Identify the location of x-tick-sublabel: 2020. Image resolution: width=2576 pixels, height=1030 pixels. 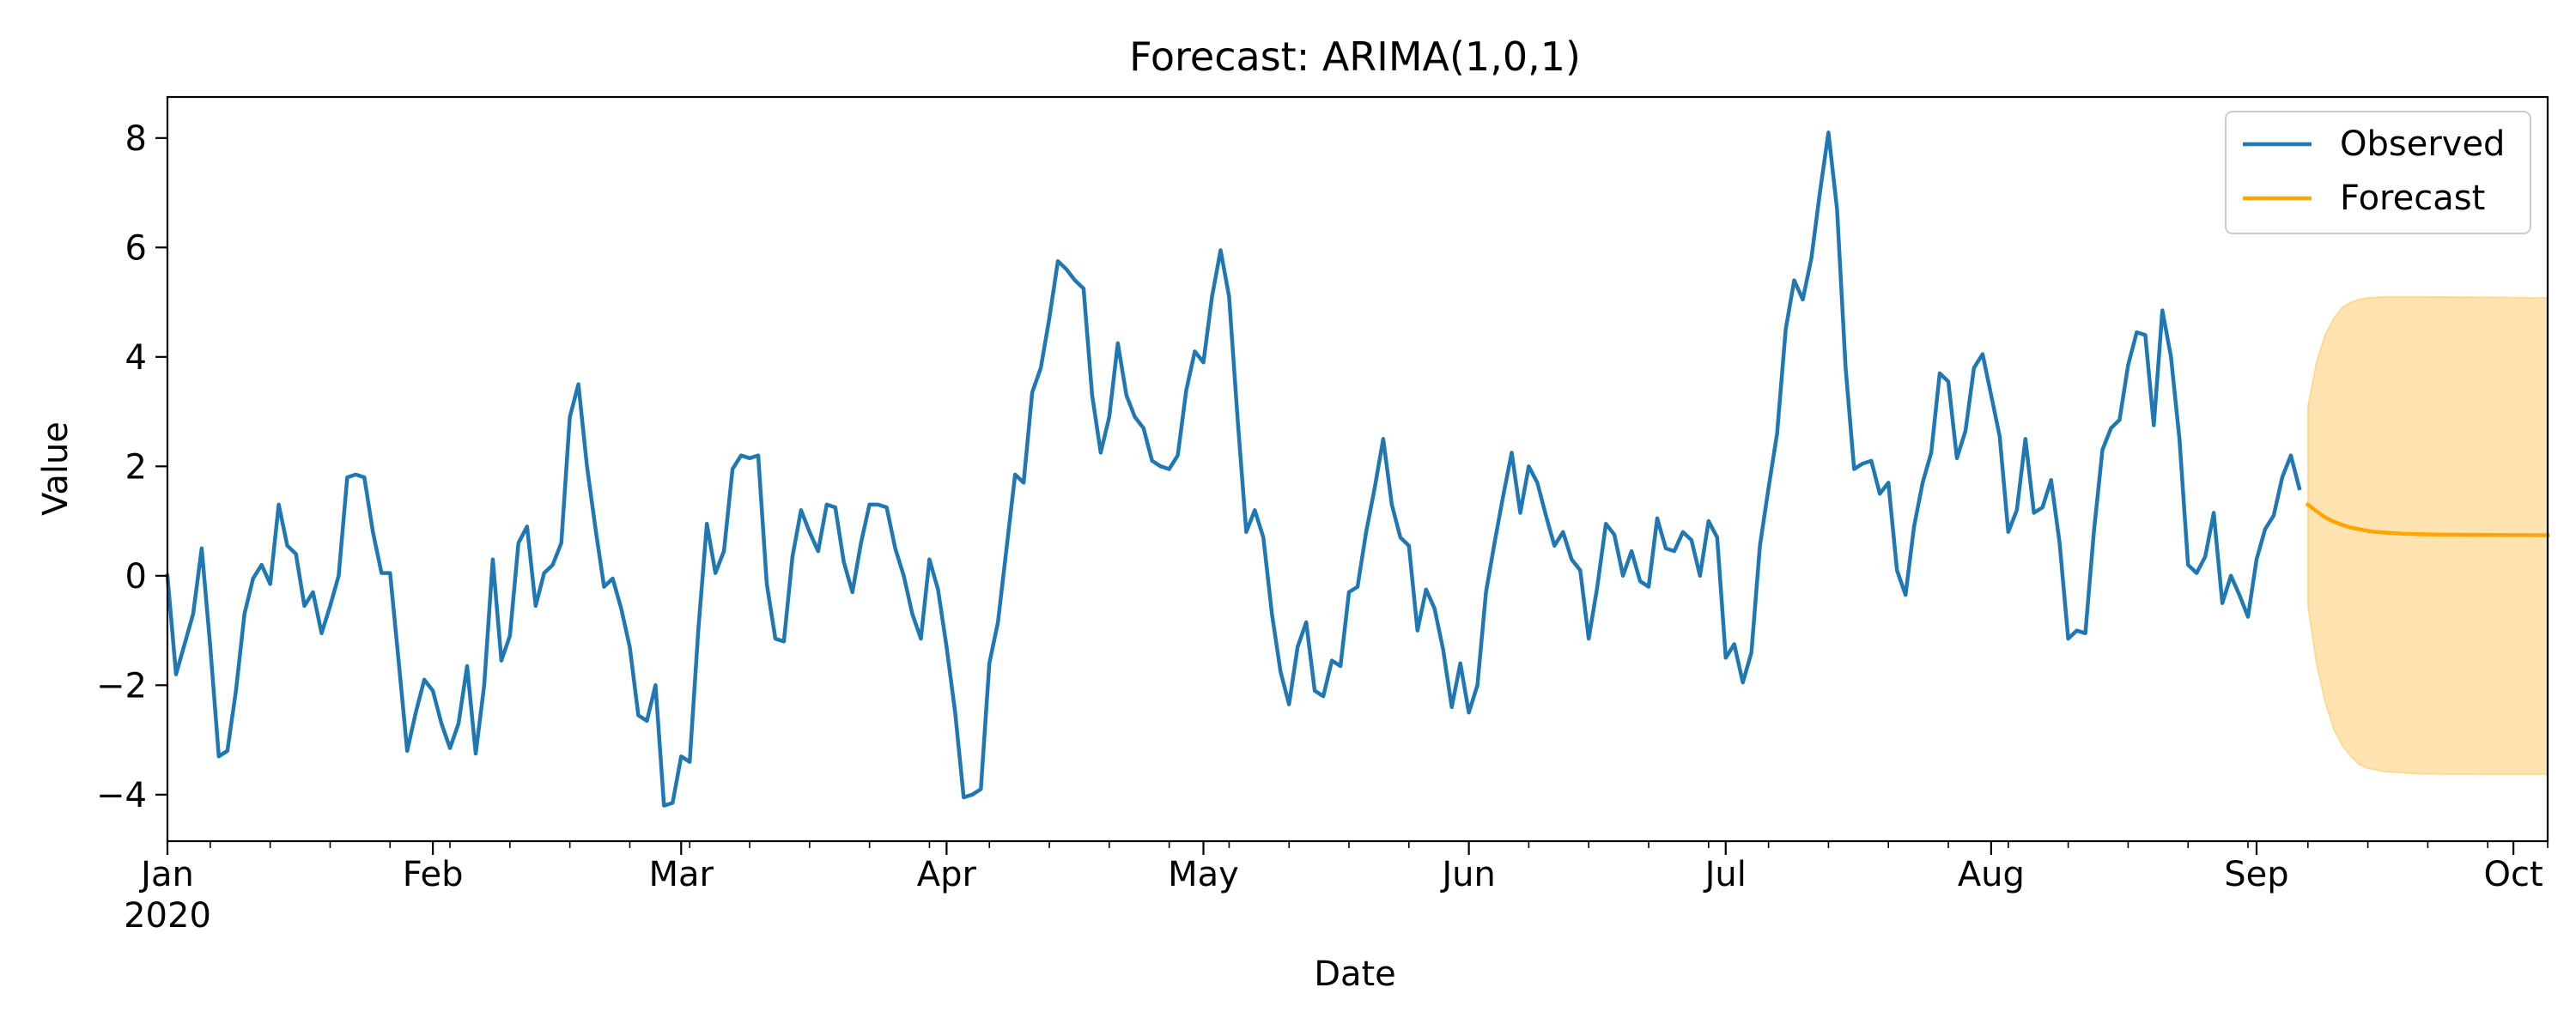
(167, 916).